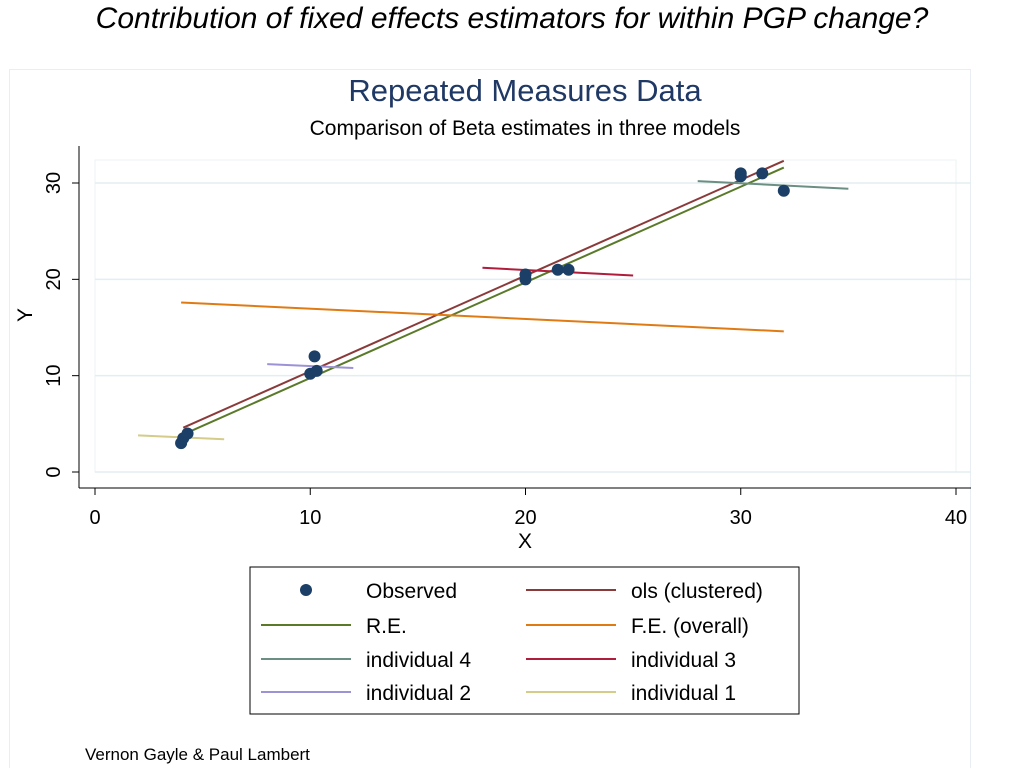 The image size is (1024, 768). What do you see at coordinates (697, 591) in the screenshot?
I see `legend-label-ols-clustered: ols (clustered)` at bounding box center [697, 591].